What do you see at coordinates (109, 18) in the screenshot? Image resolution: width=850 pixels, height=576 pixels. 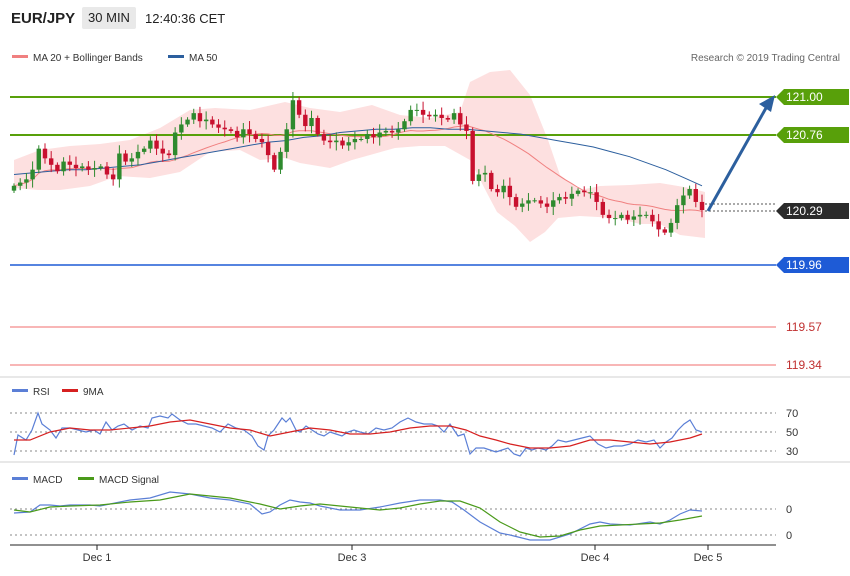 I see `timeframe-button: 30 MIN` at bounding box center [109, 18].